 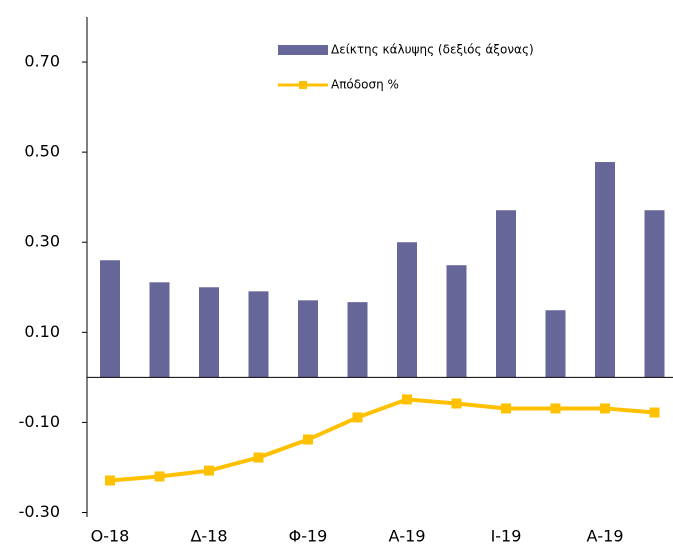 What do you see at coordinates (308, 536) in the screenshot?
I see `x-tick-label: Φ-19` at bounding box center [308, 536].